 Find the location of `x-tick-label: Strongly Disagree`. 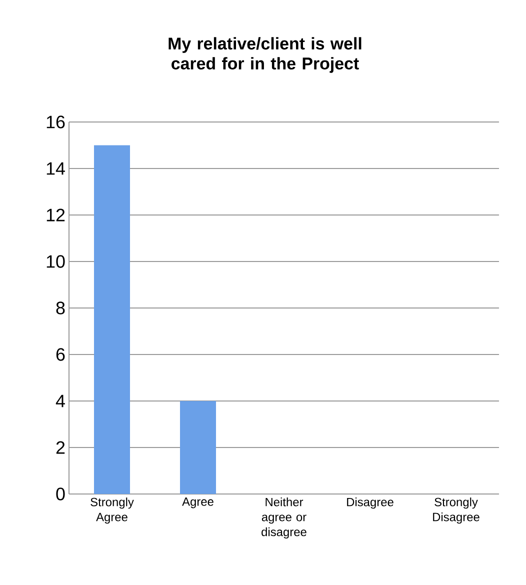

x-tick-label: Strongly Disagree is located at coordinates (456, 511).